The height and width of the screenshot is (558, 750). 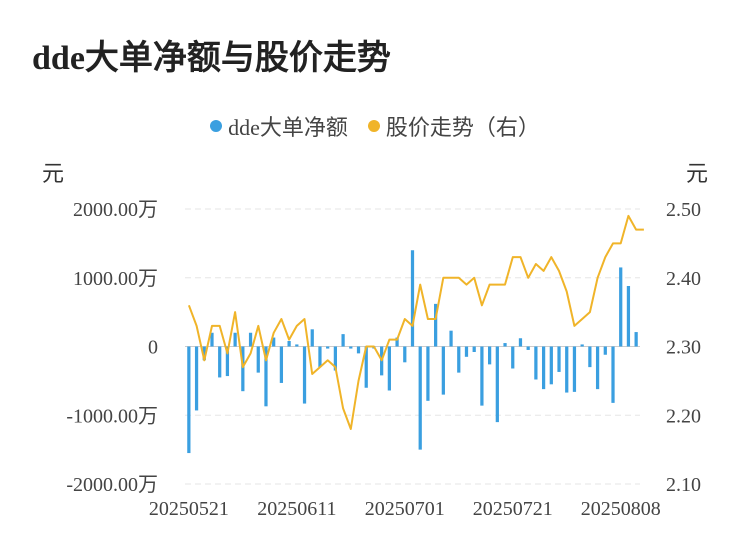 What do you see at coordinates (53, 173) in the screenshot?
I see `left-axis-unit: 元` at bounding box center [53, 173].